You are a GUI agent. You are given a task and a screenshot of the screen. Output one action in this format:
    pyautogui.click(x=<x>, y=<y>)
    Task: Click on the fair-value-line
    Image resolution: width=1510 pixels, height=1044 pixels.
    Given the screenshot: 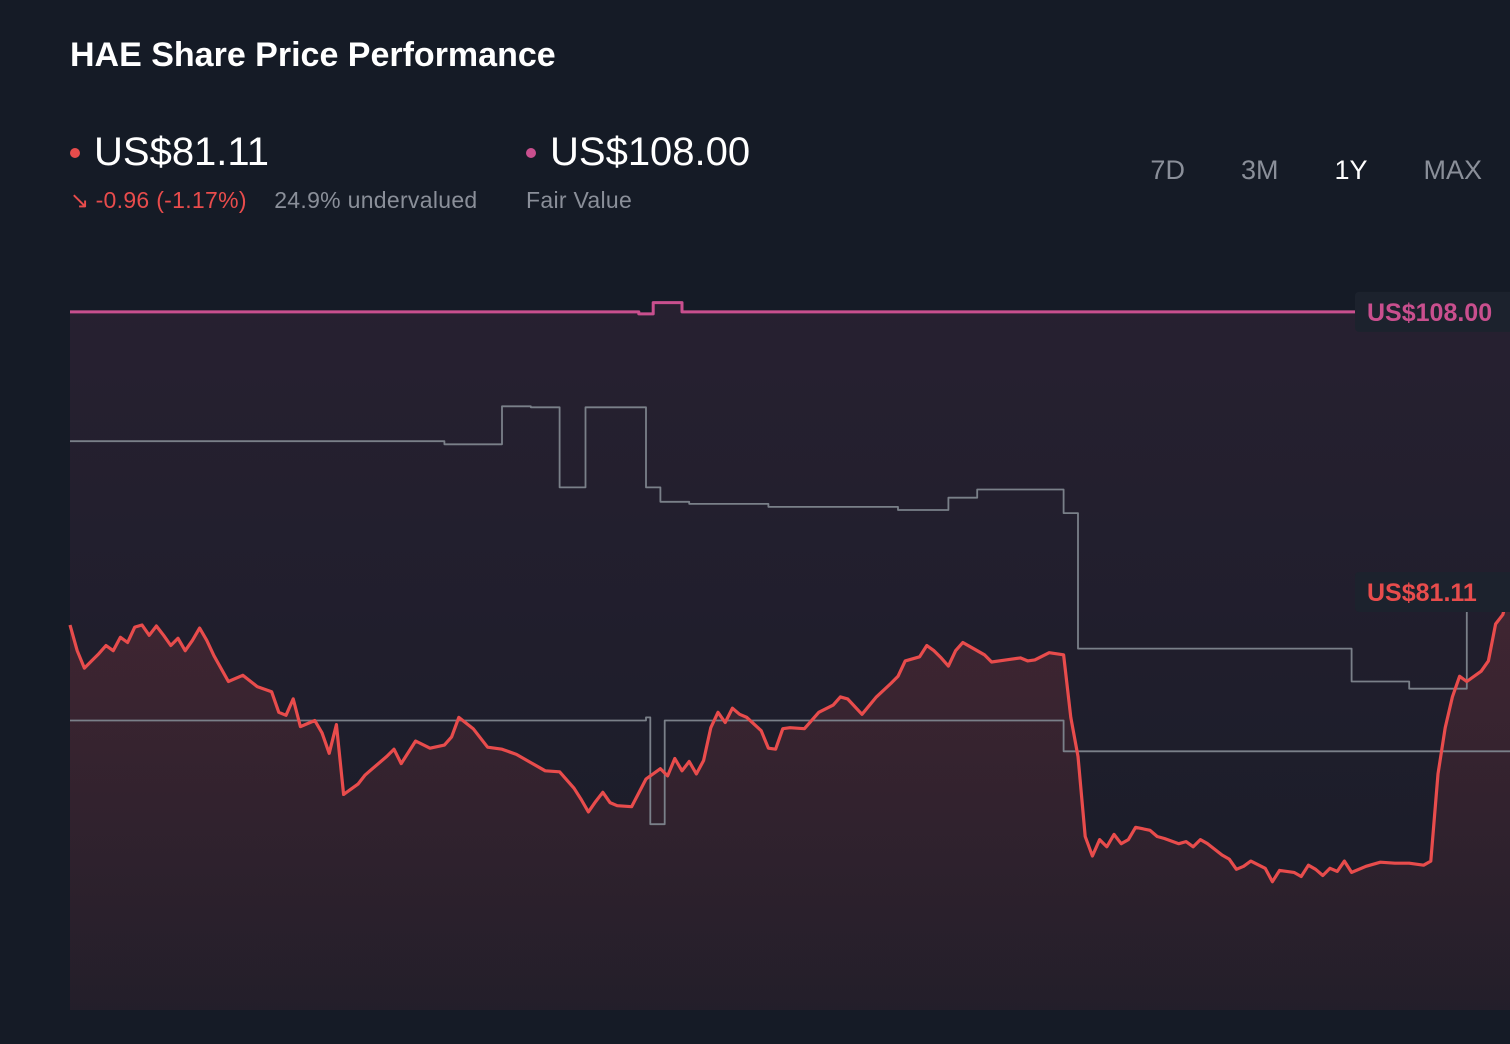 What is the action you would take?
    pyautogui.click(x=790, y=308)
    